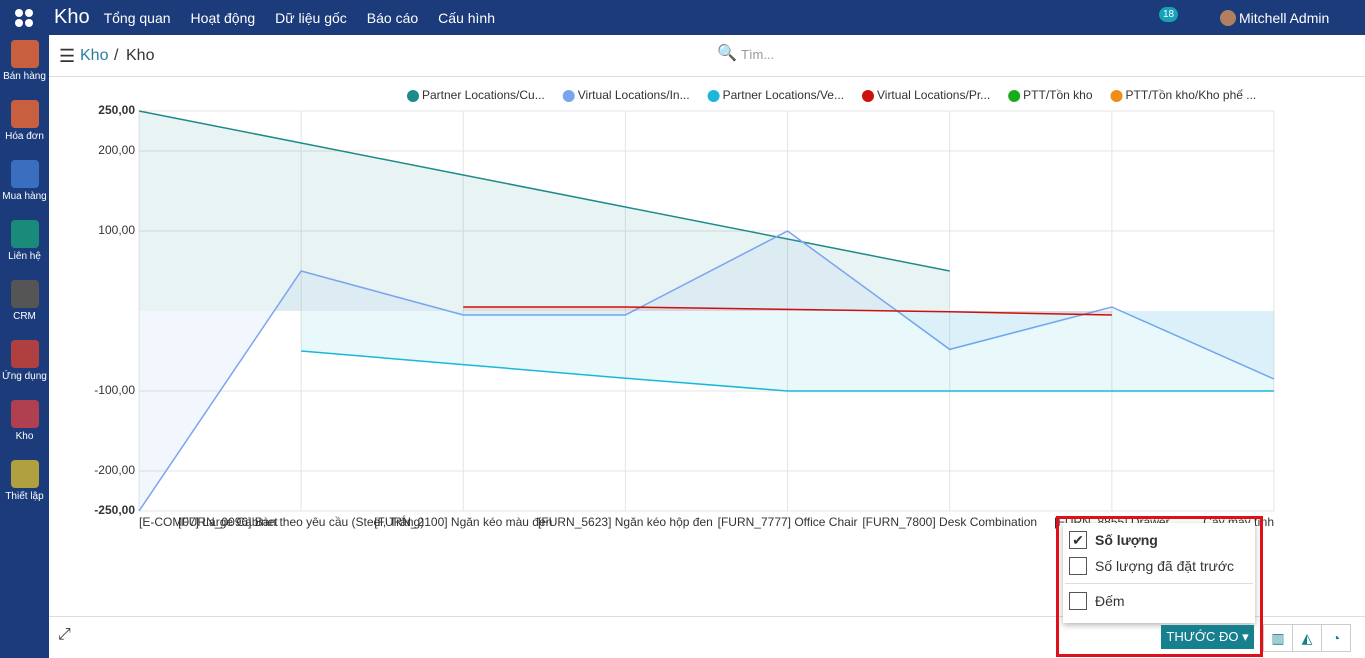 Image resolution: width=1365 pixels, height=658 pixels. I want to click on y-tick-label: 200,00, so click(116, 150).